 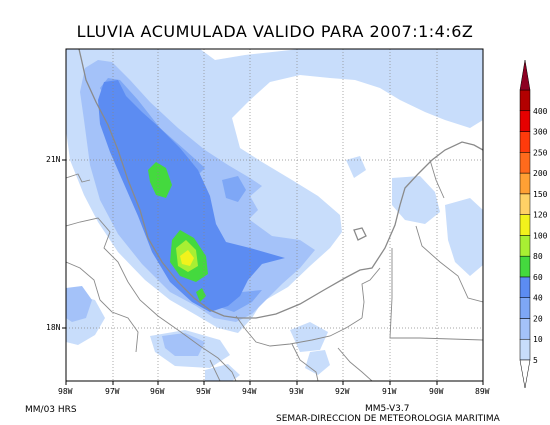 What do you see at coordinates (53, 159) in the screenshot?
I see `lat-label-21n: 21N` at bounding box center [53, 159].